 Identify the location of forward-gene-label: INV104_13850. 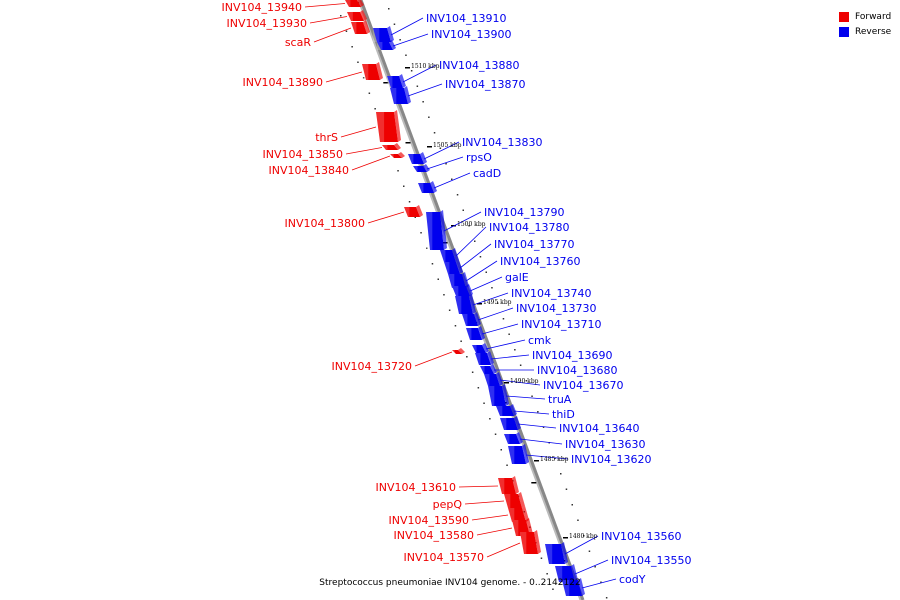
(303, 154).